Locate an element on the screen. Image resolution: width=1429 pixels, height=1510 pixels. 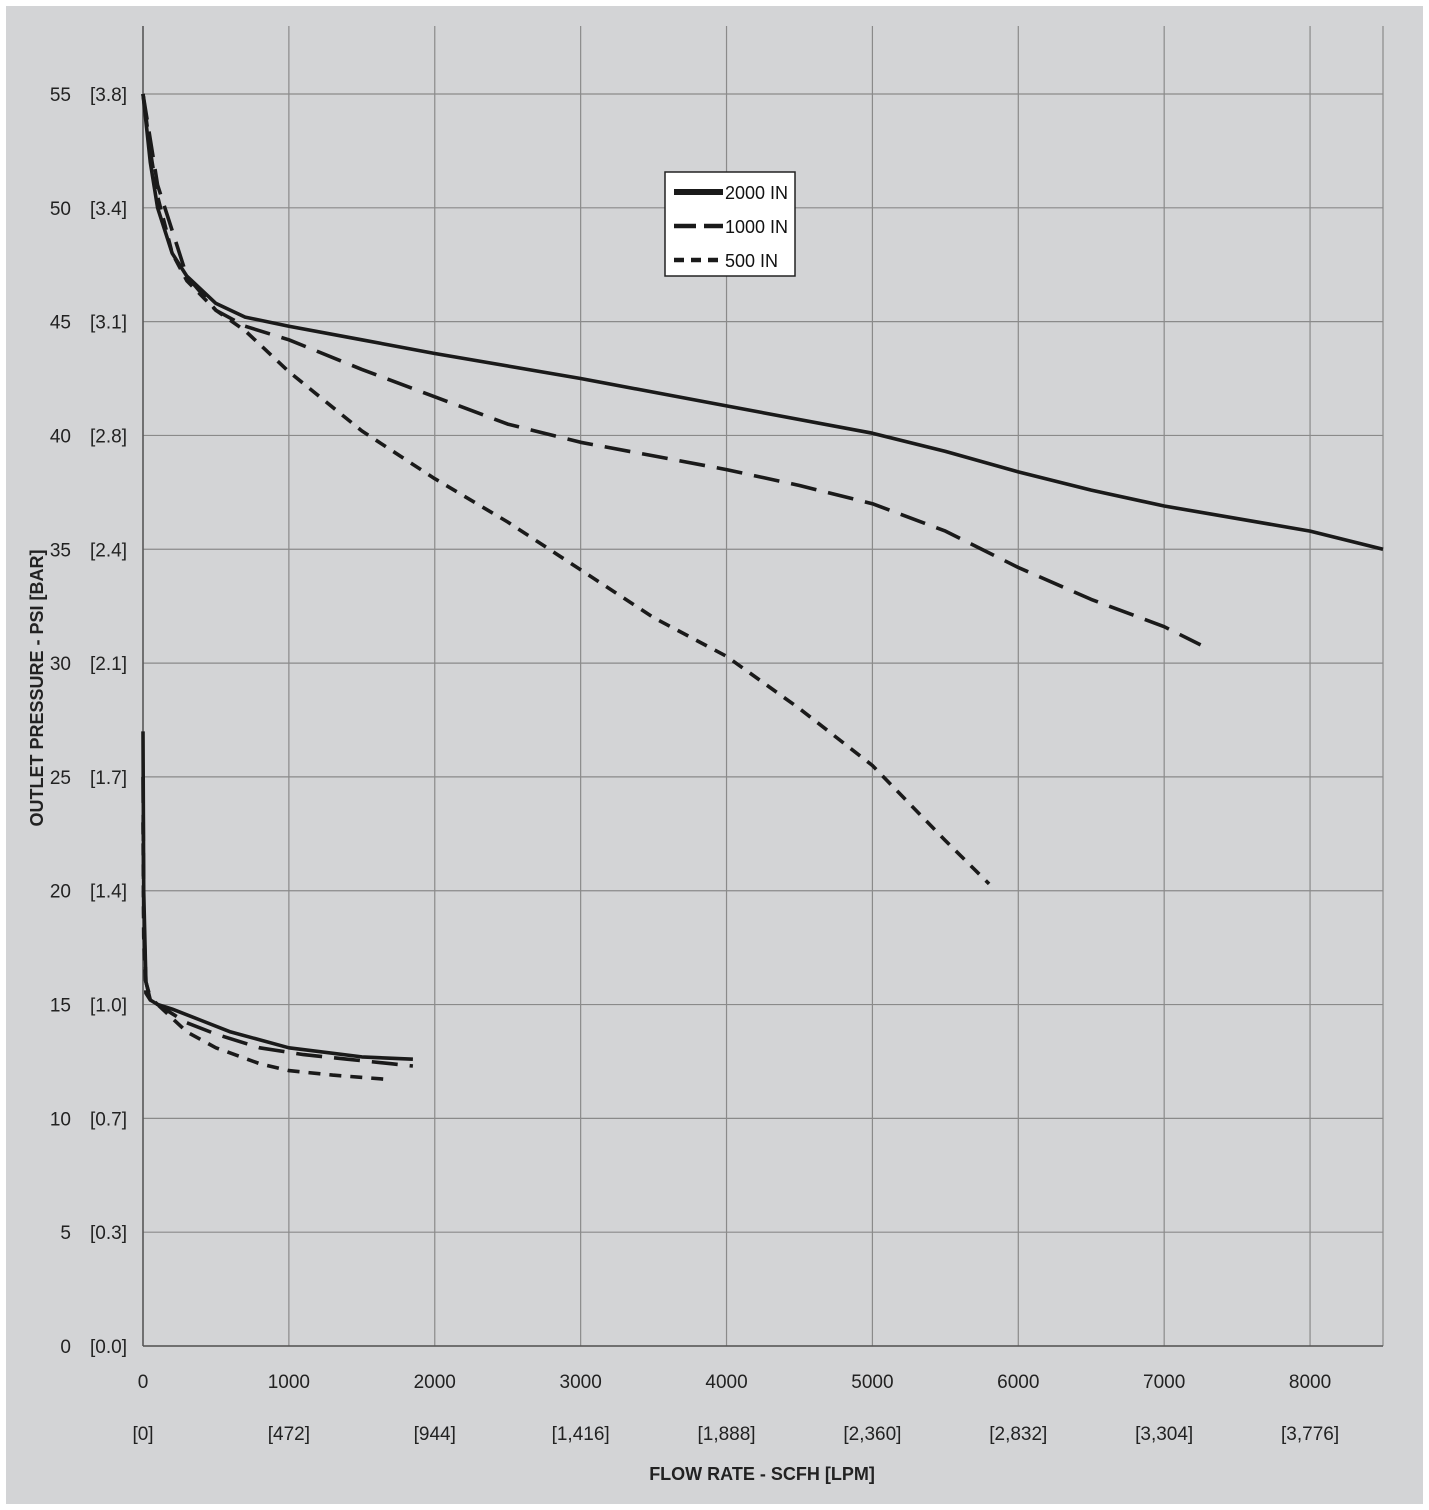
y-tick-label: 20 is located at coordinates (60, 892).